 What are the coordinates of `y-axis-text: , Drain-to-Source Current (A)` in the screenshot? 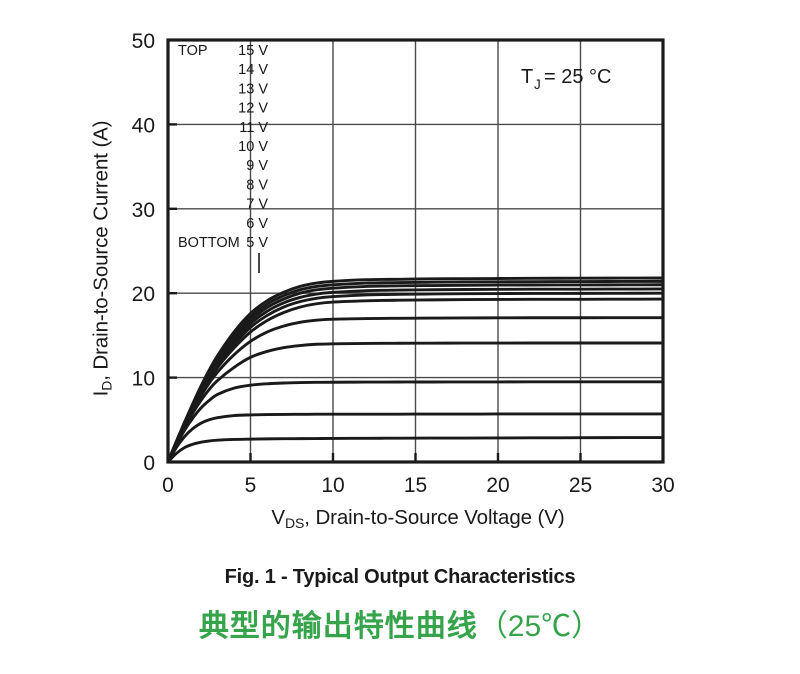 It's located at (101, 250).